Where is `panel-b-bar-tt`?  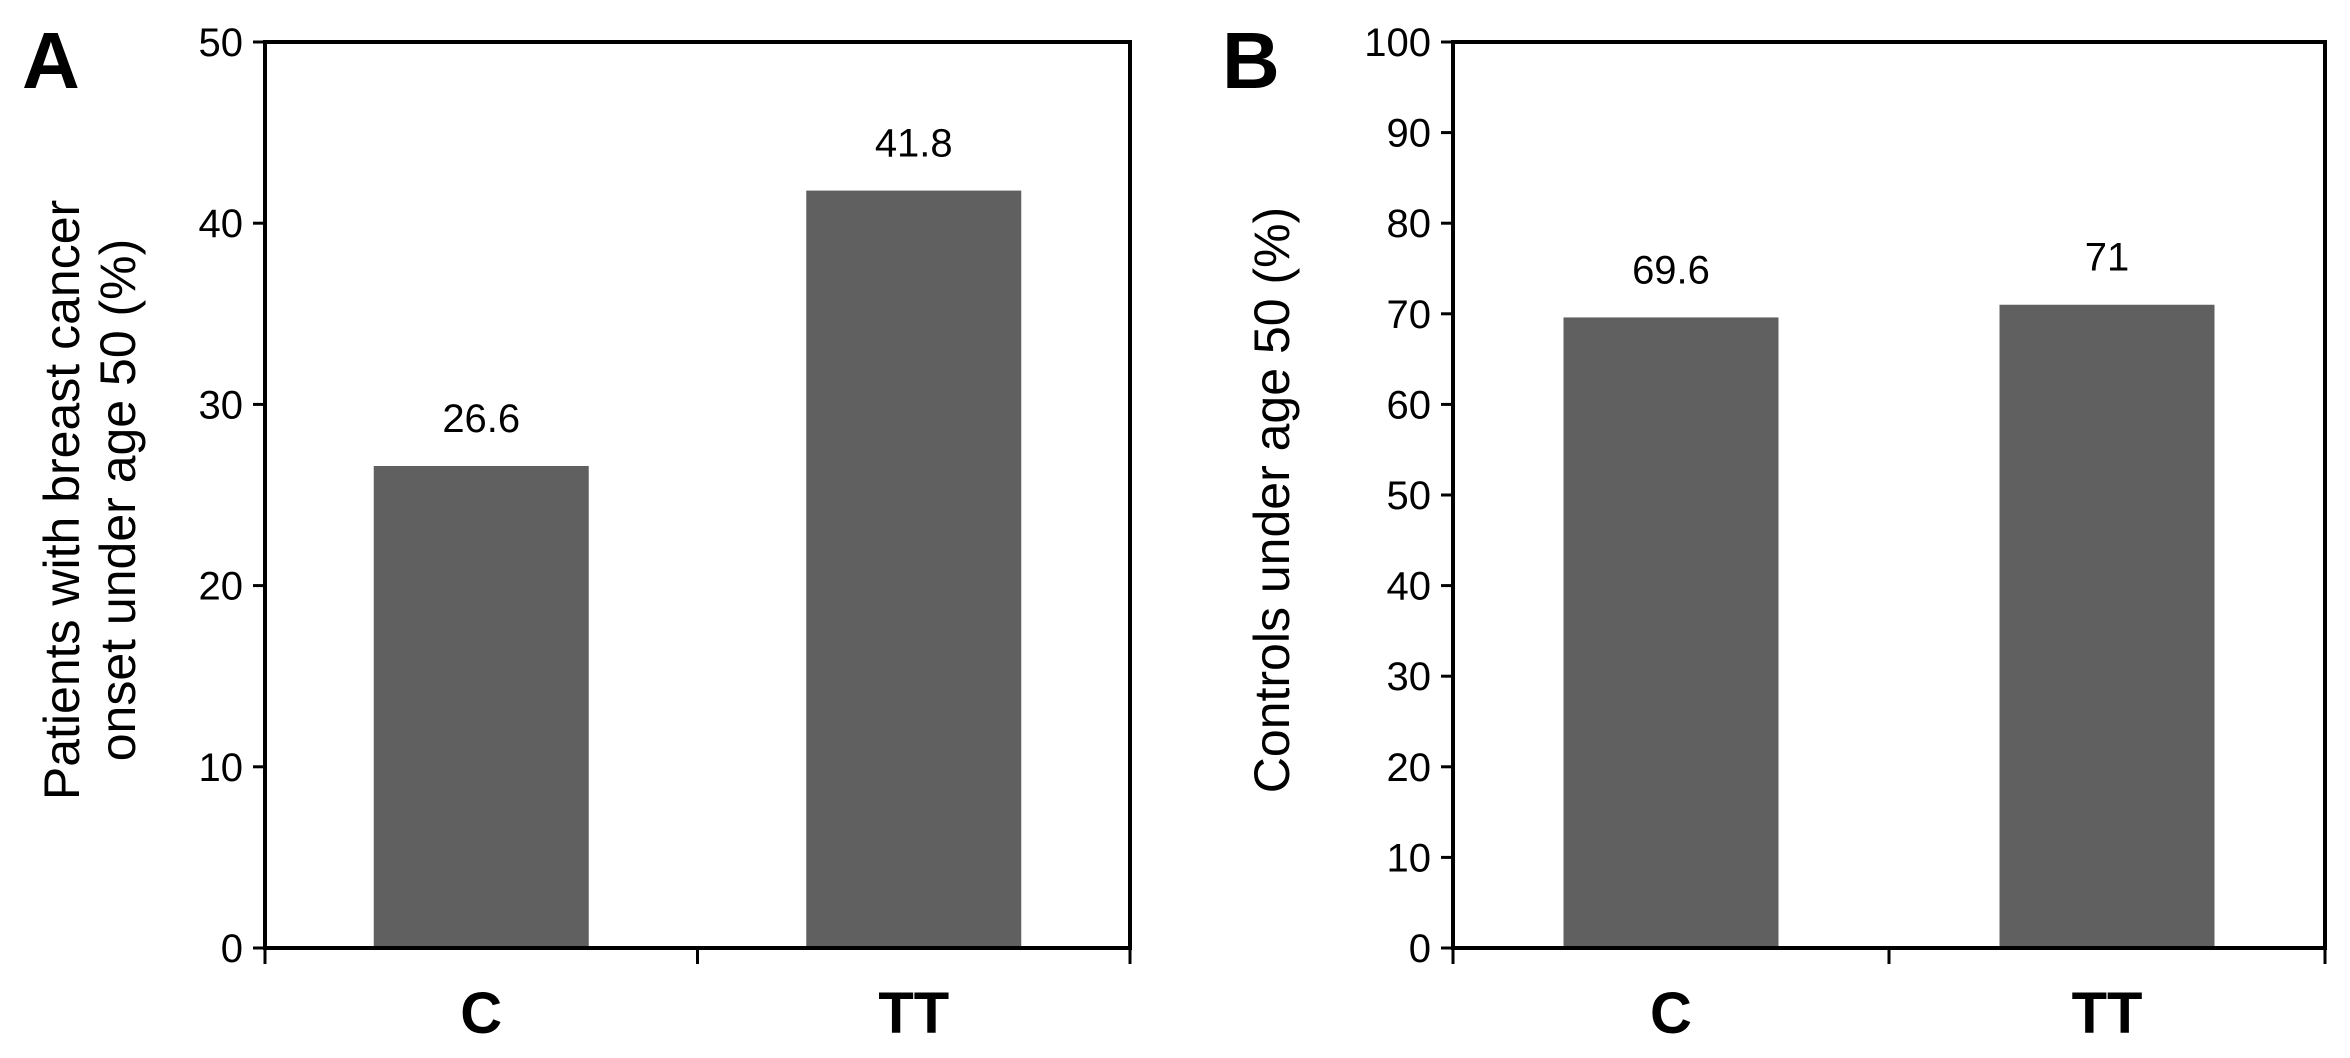 panel-b-bar-tt is located at coordinates (2107, 626).